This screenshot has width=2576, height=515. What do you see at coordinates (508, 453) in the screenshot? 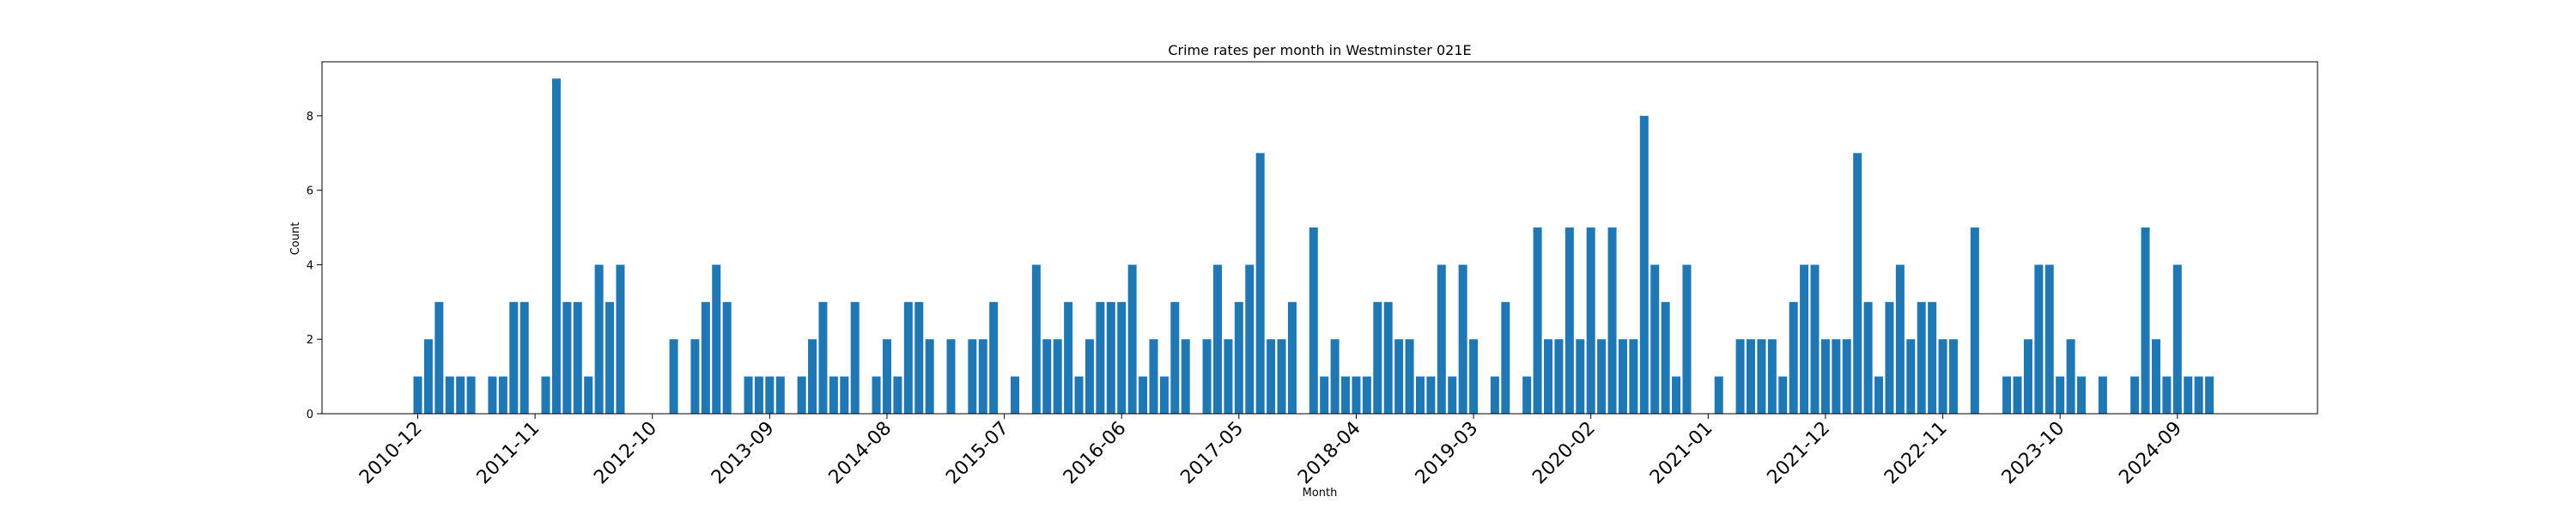
I see `x-tick-label: 2011-11` at bounding box center [508, 453].